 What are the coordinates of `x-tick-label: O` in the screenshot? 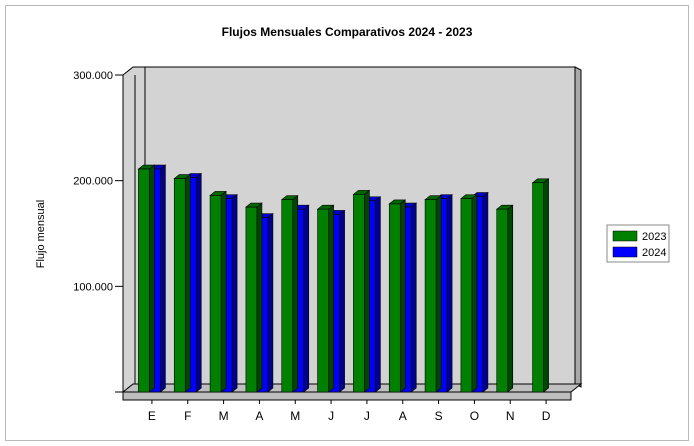 It's located at (474, 416).